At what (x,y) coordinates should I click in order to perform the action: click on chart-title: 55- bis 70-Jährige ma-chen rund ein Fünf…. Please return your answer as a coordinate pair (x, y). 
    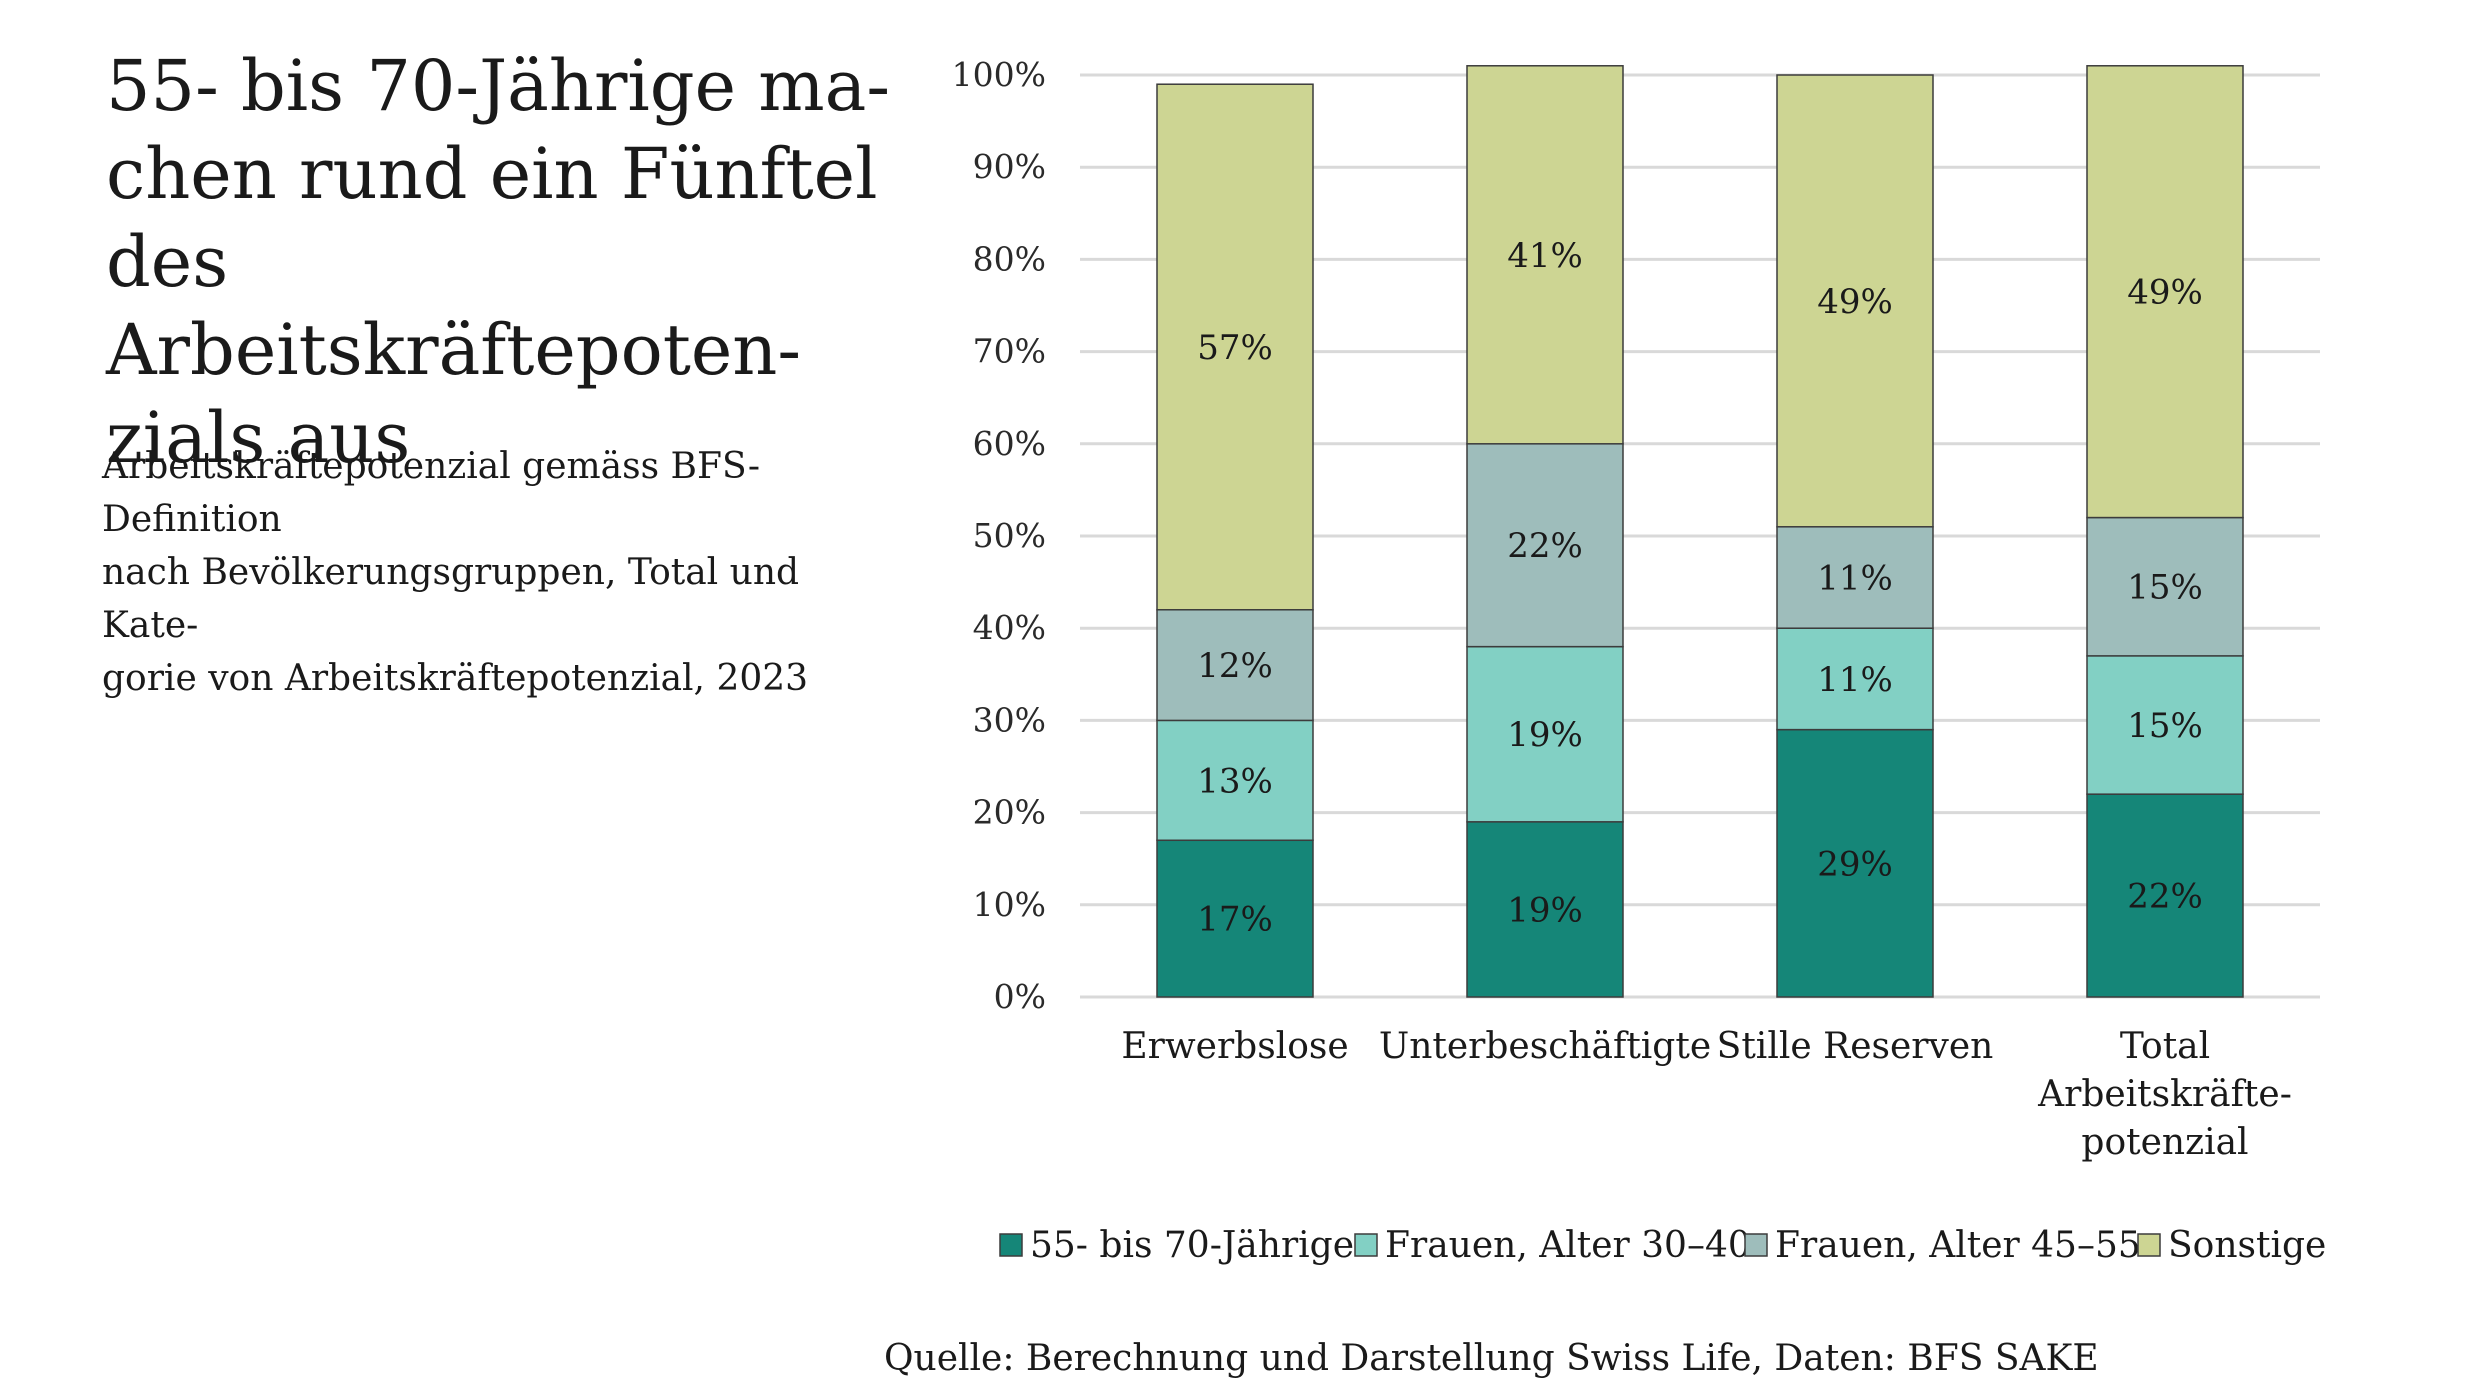
    Looking at the image, I should click on (516, 262).